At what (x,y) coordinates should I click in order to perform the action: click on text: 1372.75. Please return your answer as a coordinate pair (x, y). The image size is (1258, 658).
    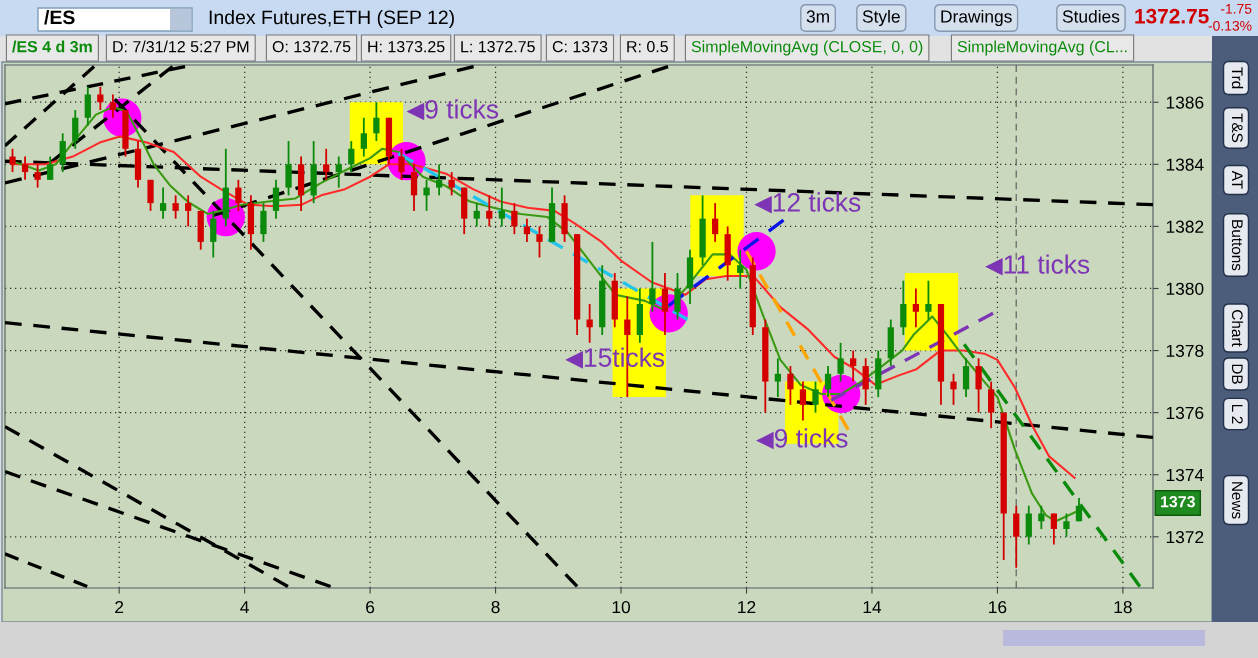
    Looking at the image, I should click on (1172, 16).